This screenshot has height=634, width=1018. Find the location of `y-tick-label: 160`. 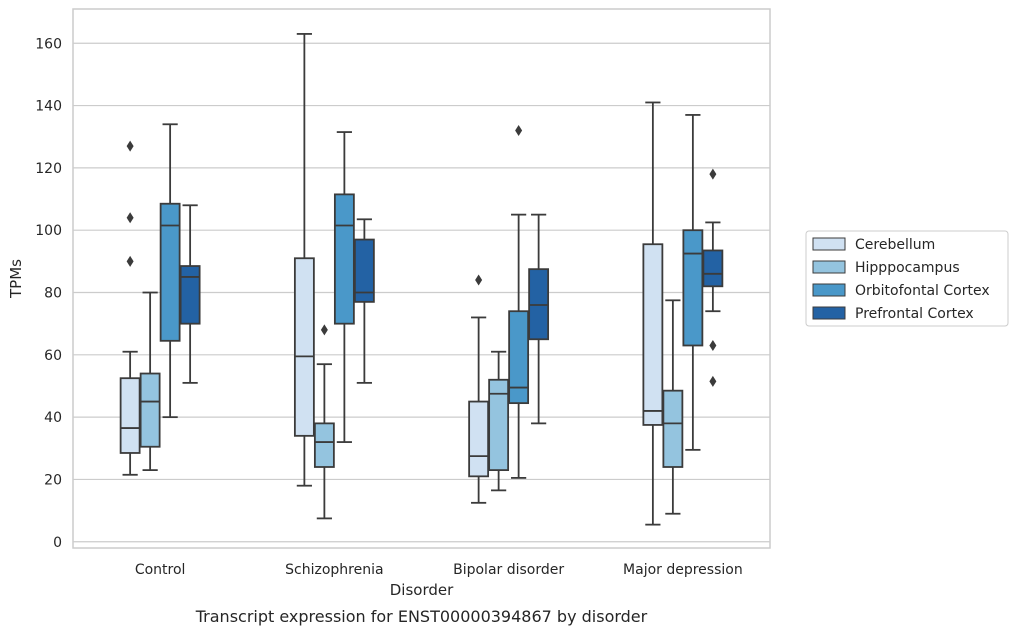

y-tick-label: 160 is located at coordinates (48, 44).